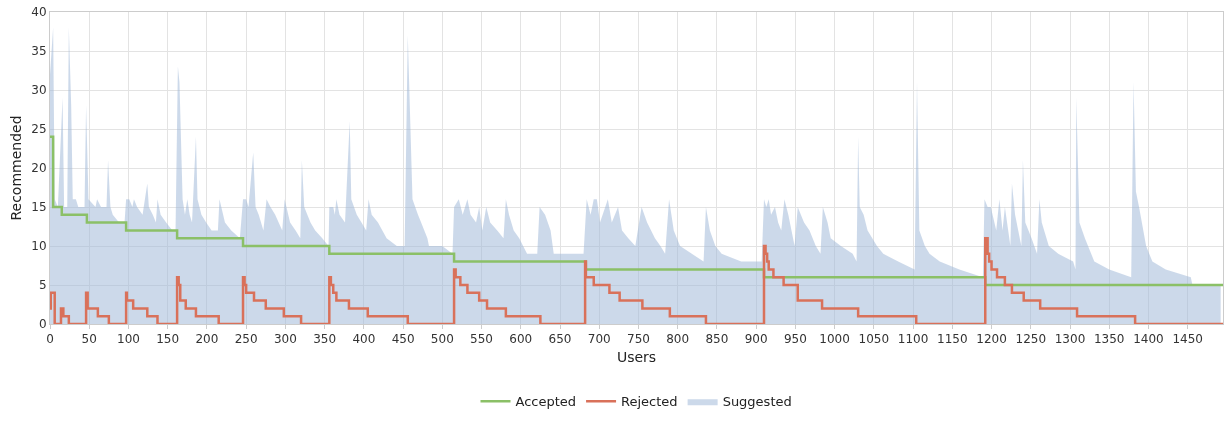 The image size is (1229, 422). Describe the element at coordinates (403, 339) in the screenshot. I see `x-tick-label: 450` at that location.